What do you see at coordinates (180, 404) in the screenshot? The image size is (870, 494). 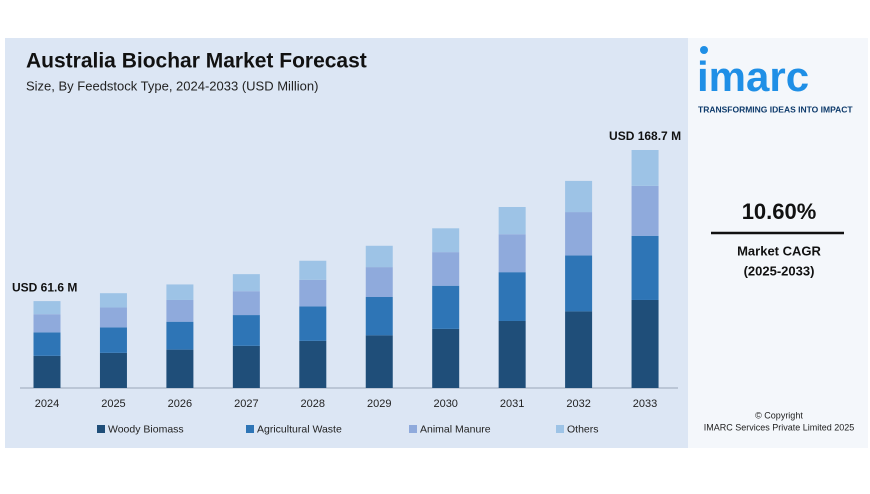 I see `x-tick-label: 2026` at bounding box center [180, 404].